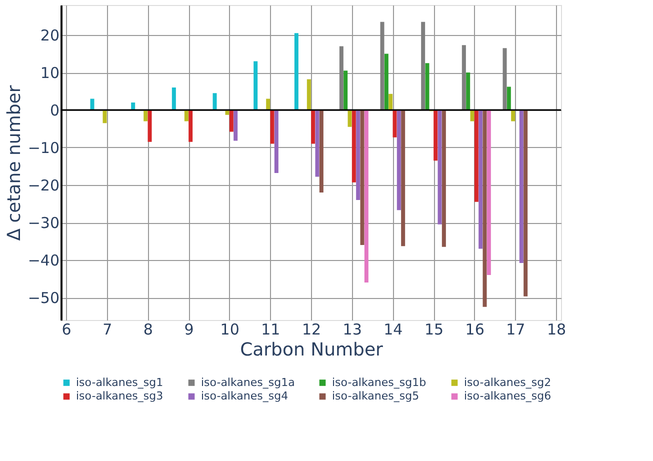 Image resolution: width=653 pixels, height=461 pixels. Describe the element at coordinates (556, 329) in the screenshot. I see `x-tick-label: 18` at that location.